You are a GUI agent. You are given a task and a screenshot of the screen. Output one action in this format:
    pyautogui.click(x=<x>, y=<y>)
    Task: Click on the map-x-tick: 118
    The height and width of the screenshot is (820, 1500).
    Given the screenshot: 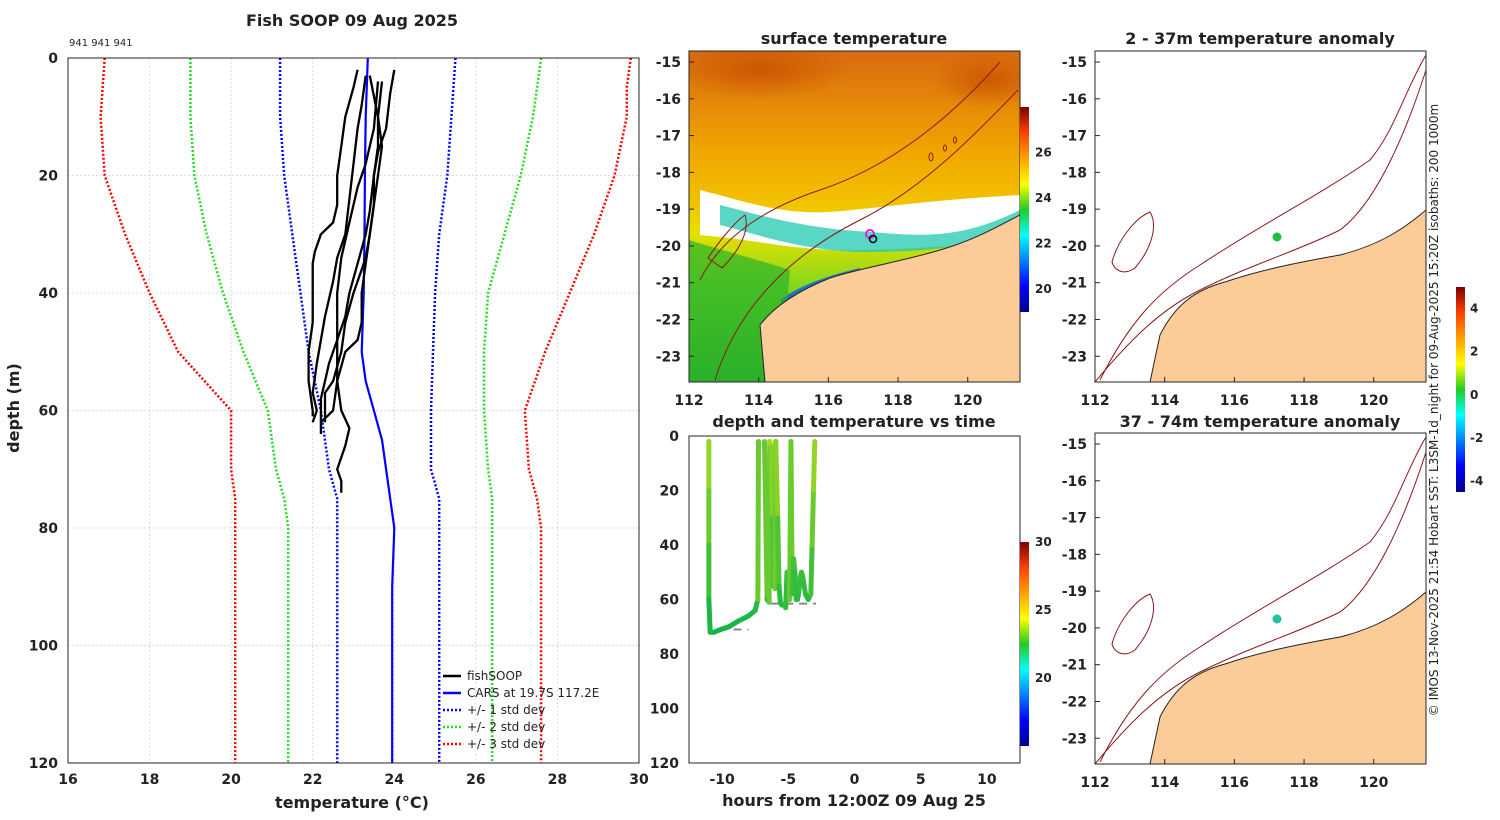 What is the action you would take?
    pyautogui.click(x=1303, y=783)
    